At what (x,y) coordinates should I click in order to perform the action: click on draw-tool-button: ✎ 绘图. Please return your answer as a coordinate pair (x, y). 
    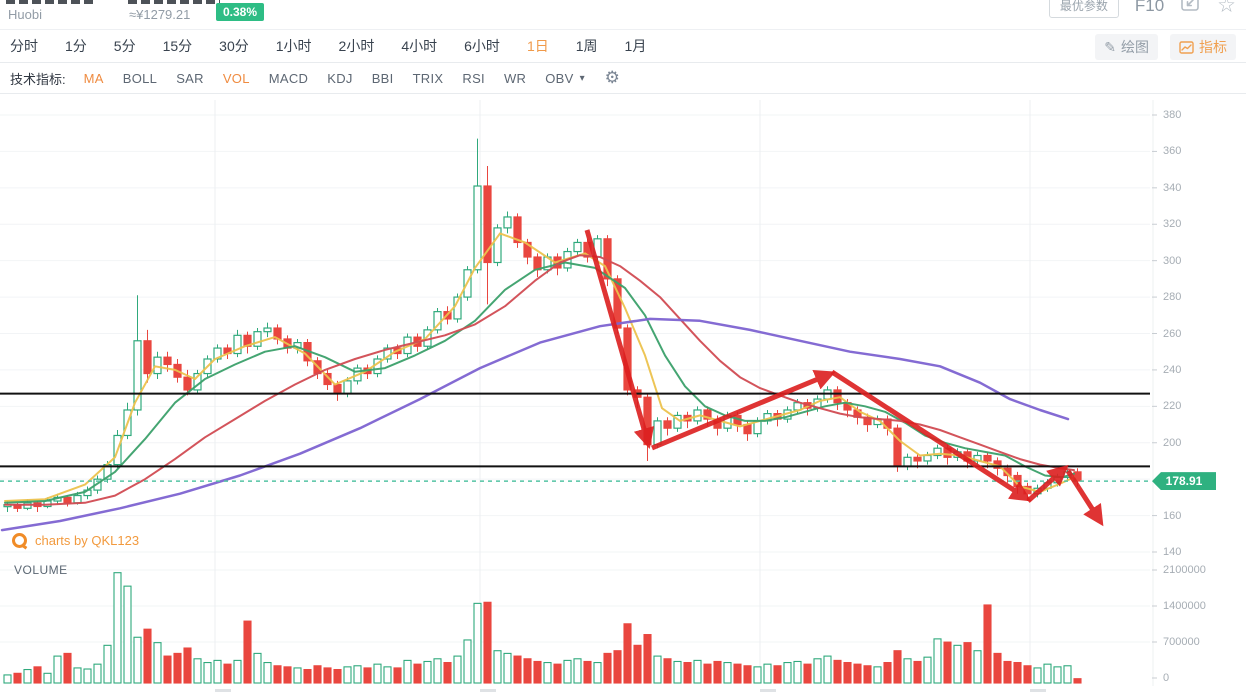
    Looking at the image, I should click on (1126, 47).